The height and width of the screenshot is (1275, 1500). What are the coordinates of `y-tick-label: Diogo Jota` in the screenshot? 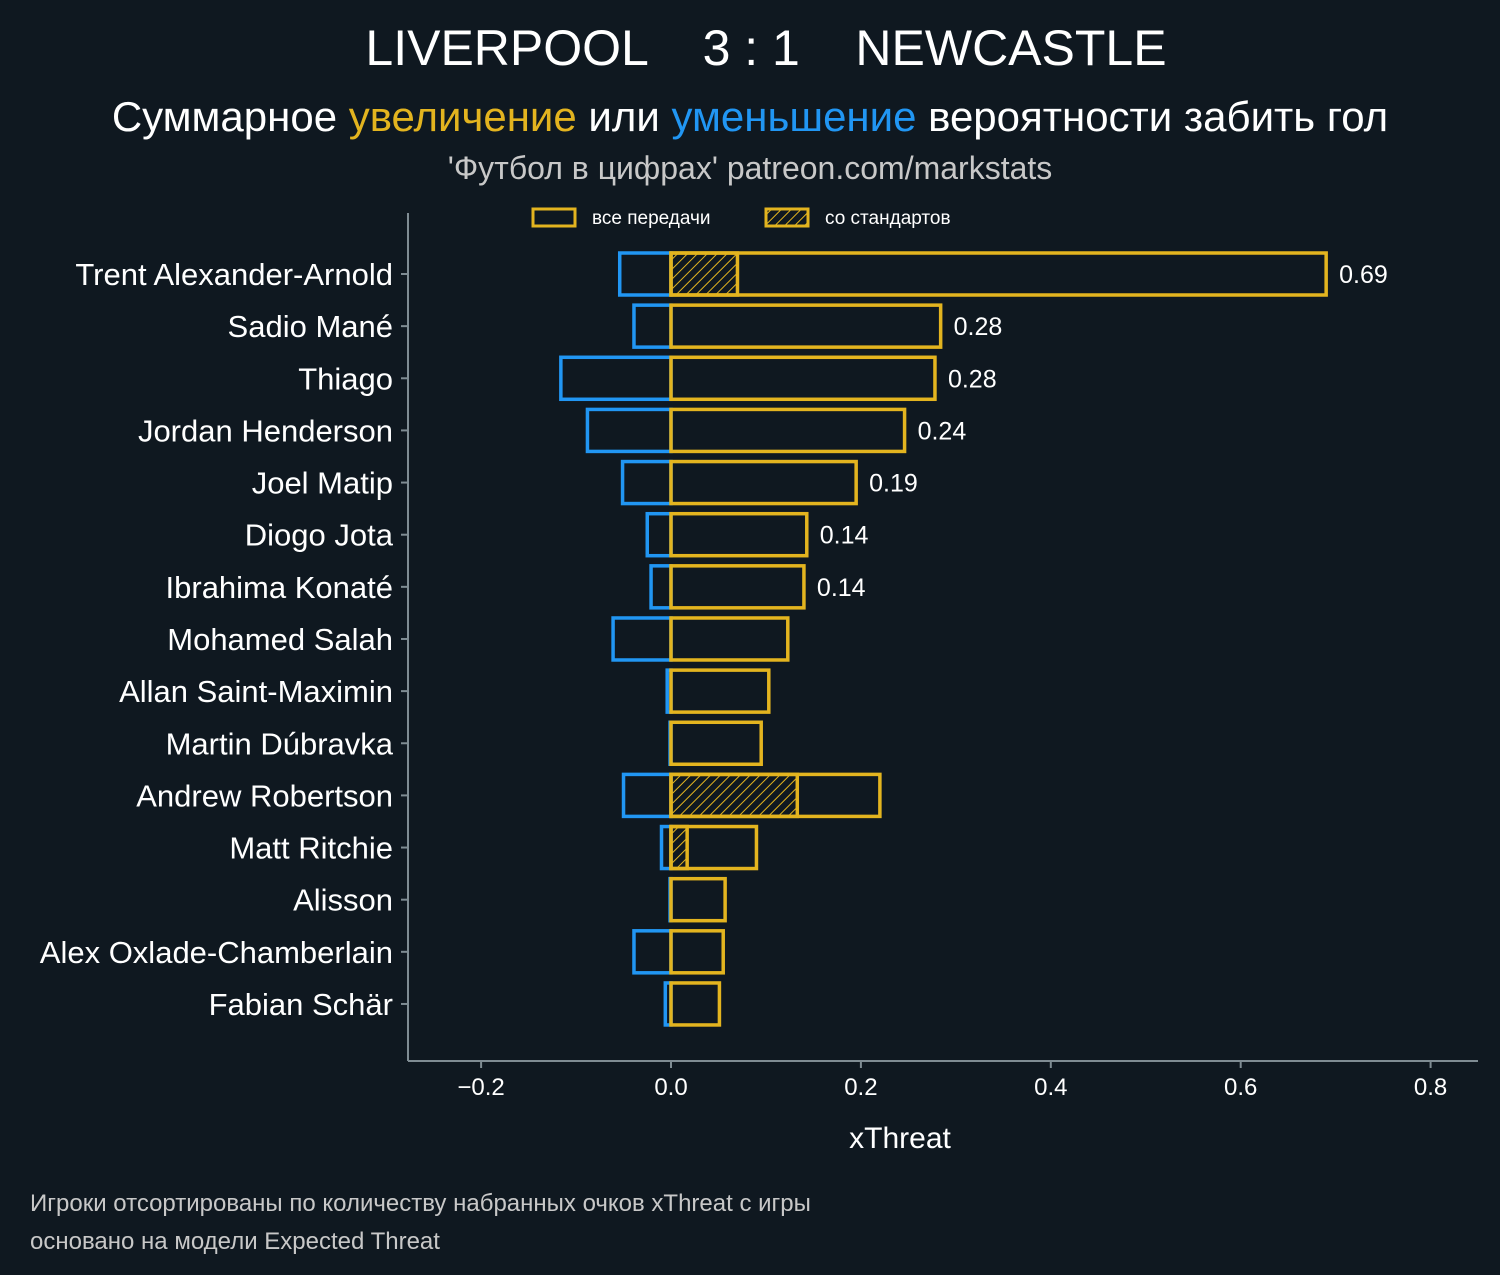 It's located at (319, 535).